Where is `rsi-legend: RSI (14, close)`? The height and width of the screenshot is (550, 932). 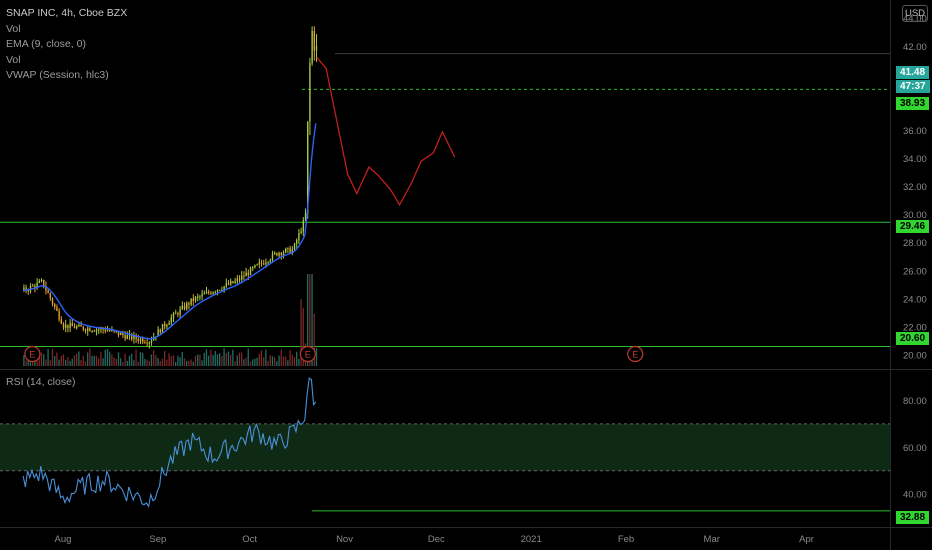 rsi-legend: RSI (14, close) is located at coordinates (41, 382).